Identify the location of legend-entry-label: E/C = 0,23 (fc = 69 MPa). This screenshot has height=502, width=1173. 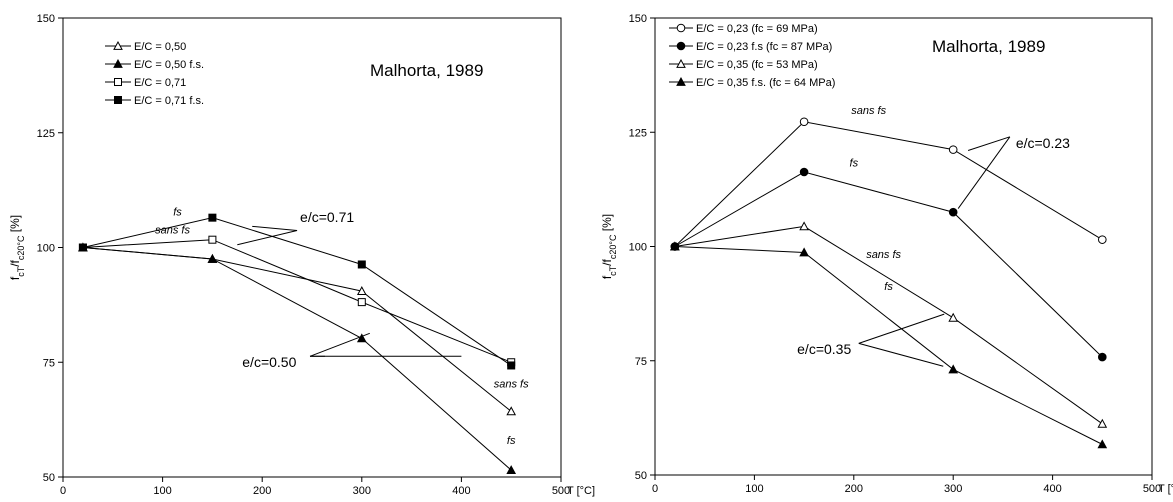
(757, 29).